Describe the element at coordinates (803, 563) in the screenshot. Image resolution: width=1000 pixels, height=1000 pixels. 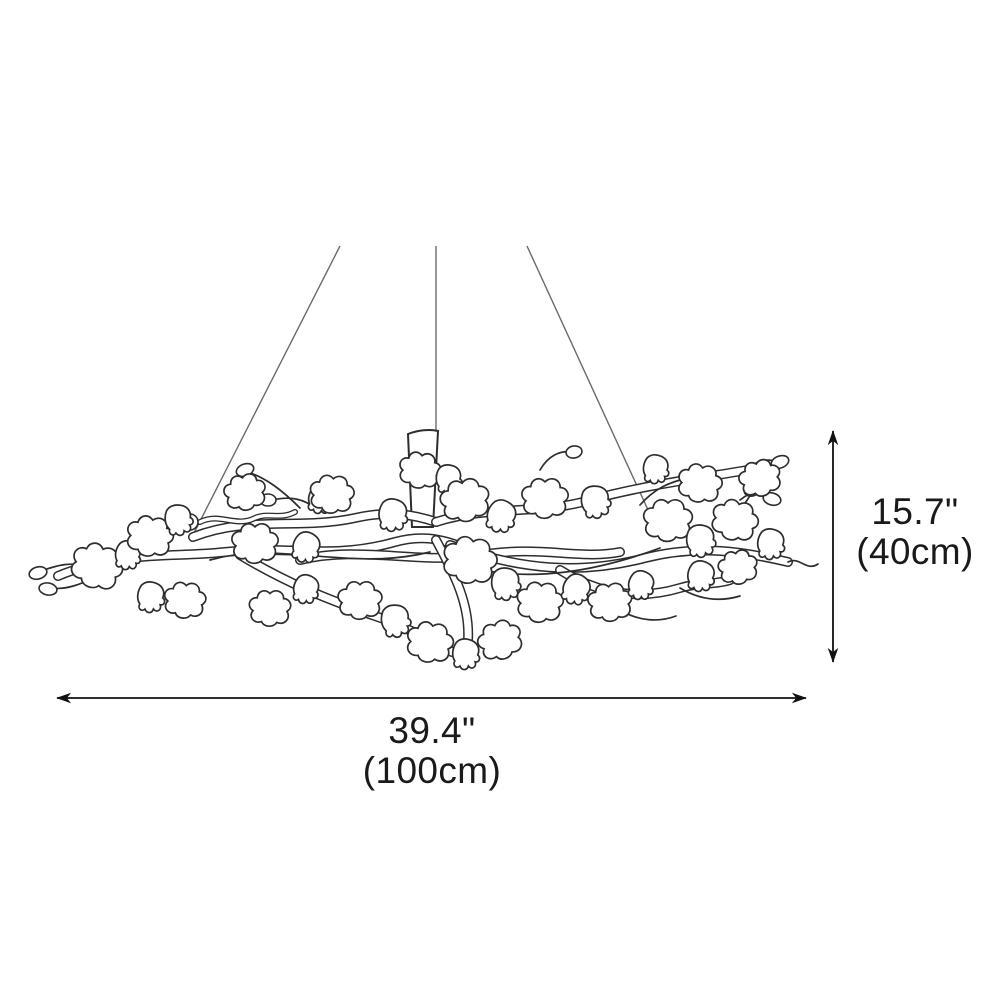
I see `branch-tail-right` at that location.